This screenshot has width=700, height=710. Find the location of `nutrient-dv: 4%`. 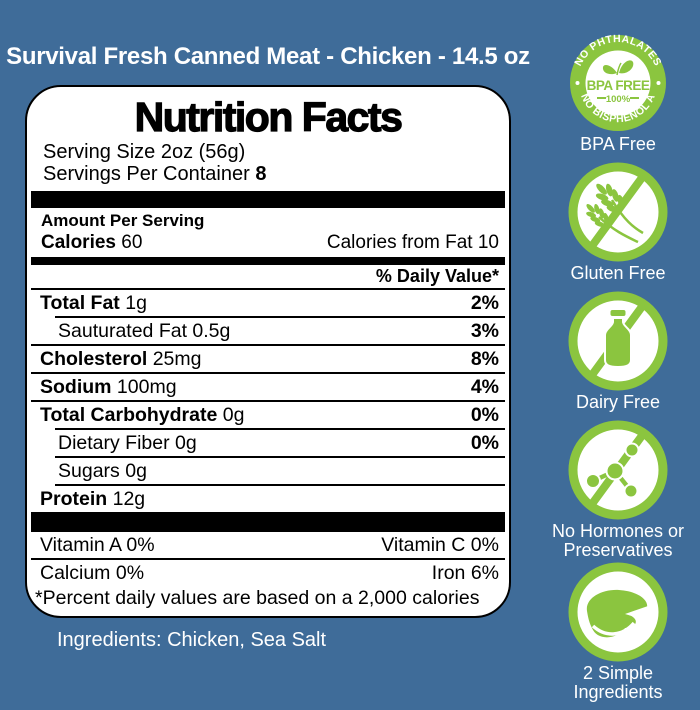

nutrient-dv: 4% is located at coordinates (484, 387).